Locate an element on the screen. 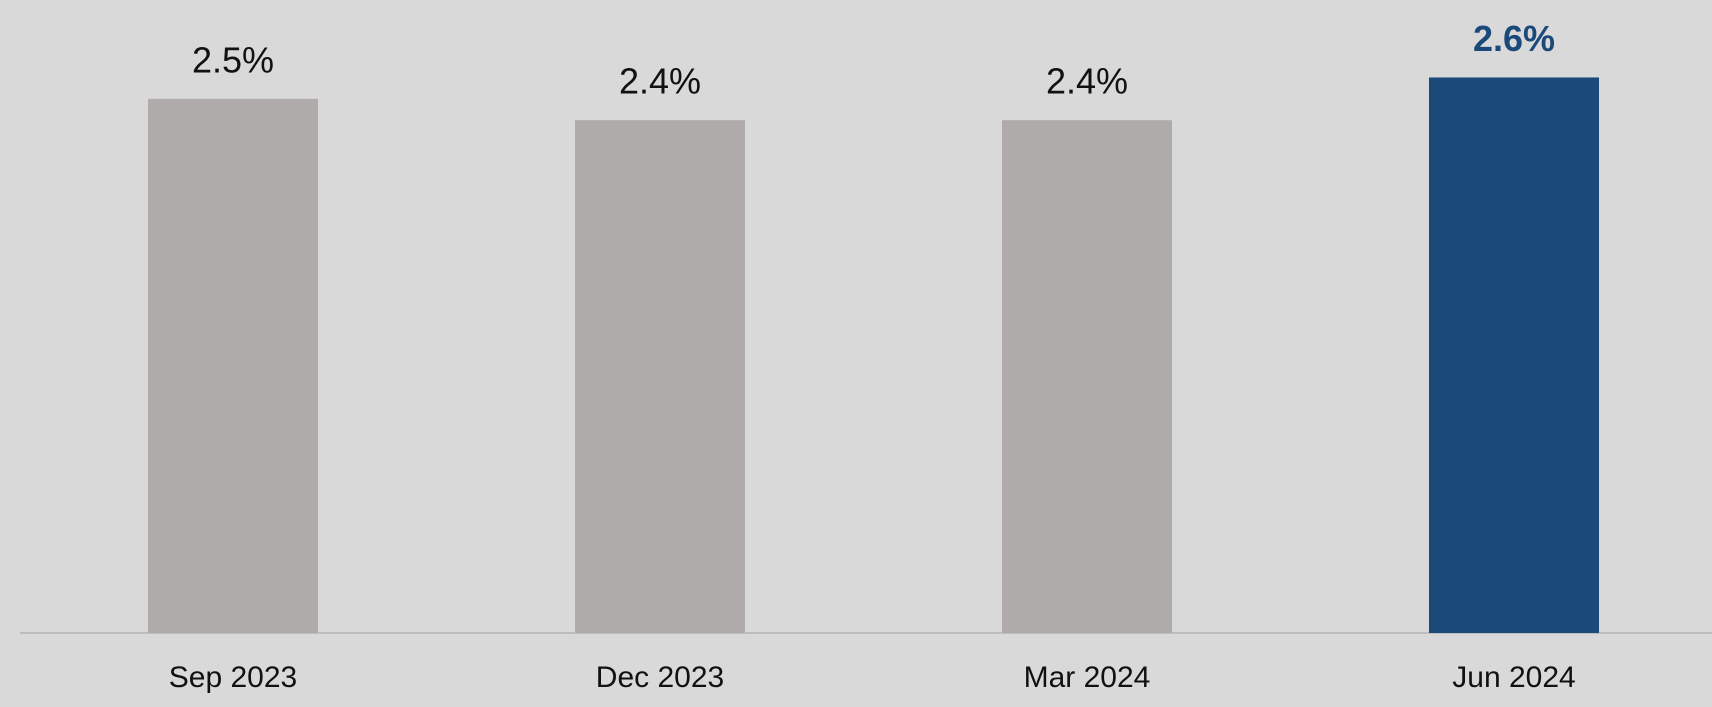 This screenshot has width=1712, height=707. x-tick-label: Mar 2024 is located at coordinates (1087, 677).